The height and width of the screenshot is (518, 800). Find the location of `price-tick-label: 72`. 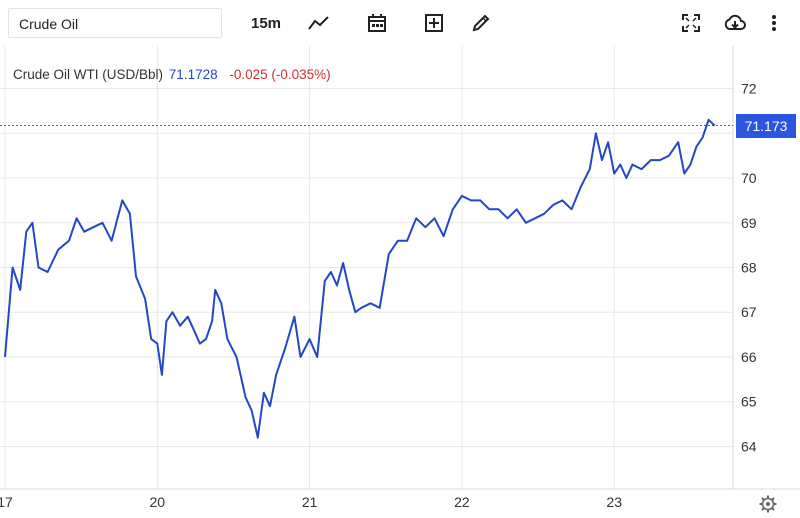

price-tick-label: 72 is located at coordinates (749, 89).